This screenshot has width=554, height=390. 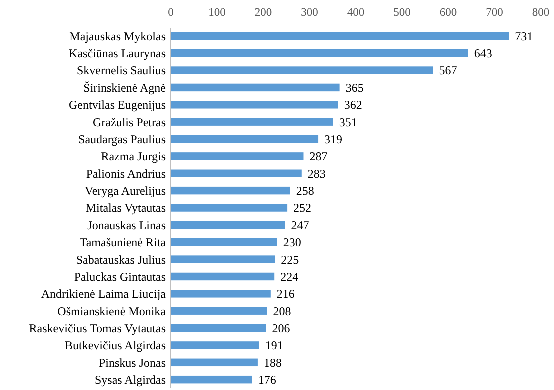 I want to click on y-tick-label: Razma Jurgis, so click(x=133, y=157).